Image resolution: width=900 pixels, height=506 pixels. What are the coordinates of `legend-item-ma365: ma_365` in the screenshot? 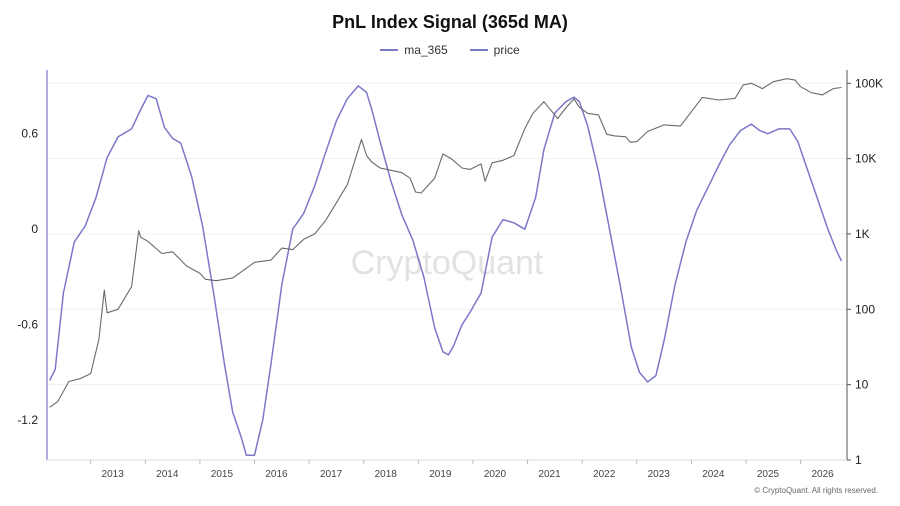 It's located at (414, 50).